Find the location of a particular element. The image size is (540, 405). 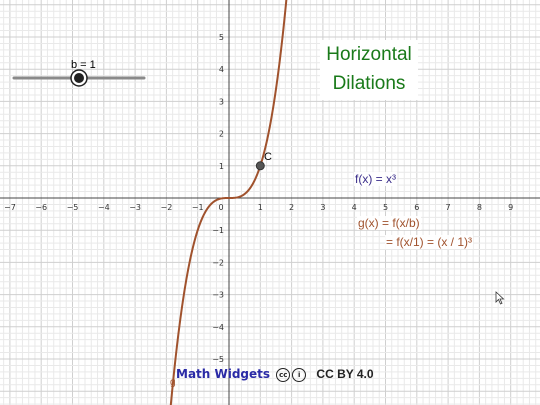

g-definition-label: g(x) = f(x/b) is located at coordinates (389, 223).